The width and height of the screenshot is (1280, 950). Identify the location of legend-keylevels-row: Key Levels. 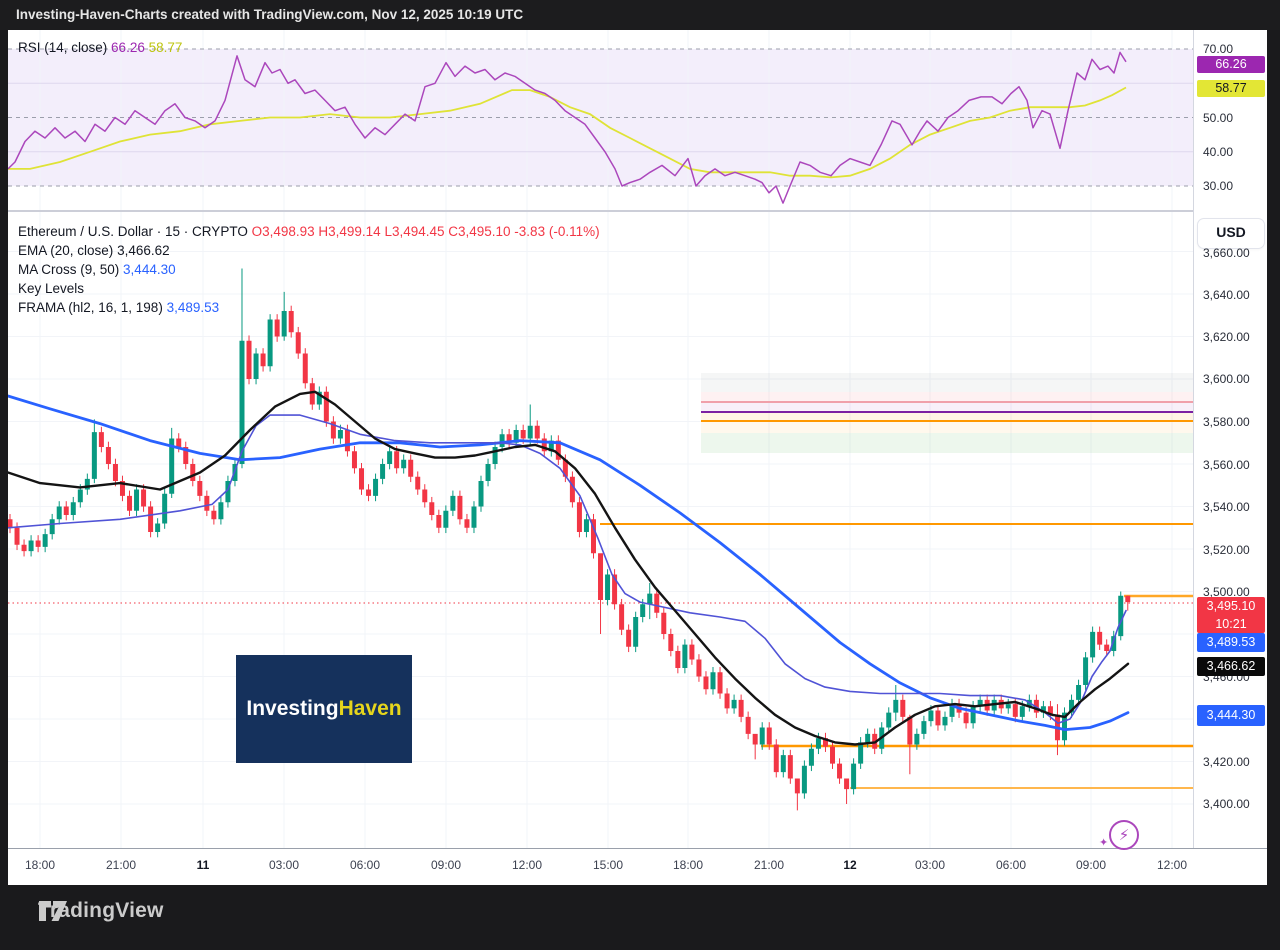
(309, 288).